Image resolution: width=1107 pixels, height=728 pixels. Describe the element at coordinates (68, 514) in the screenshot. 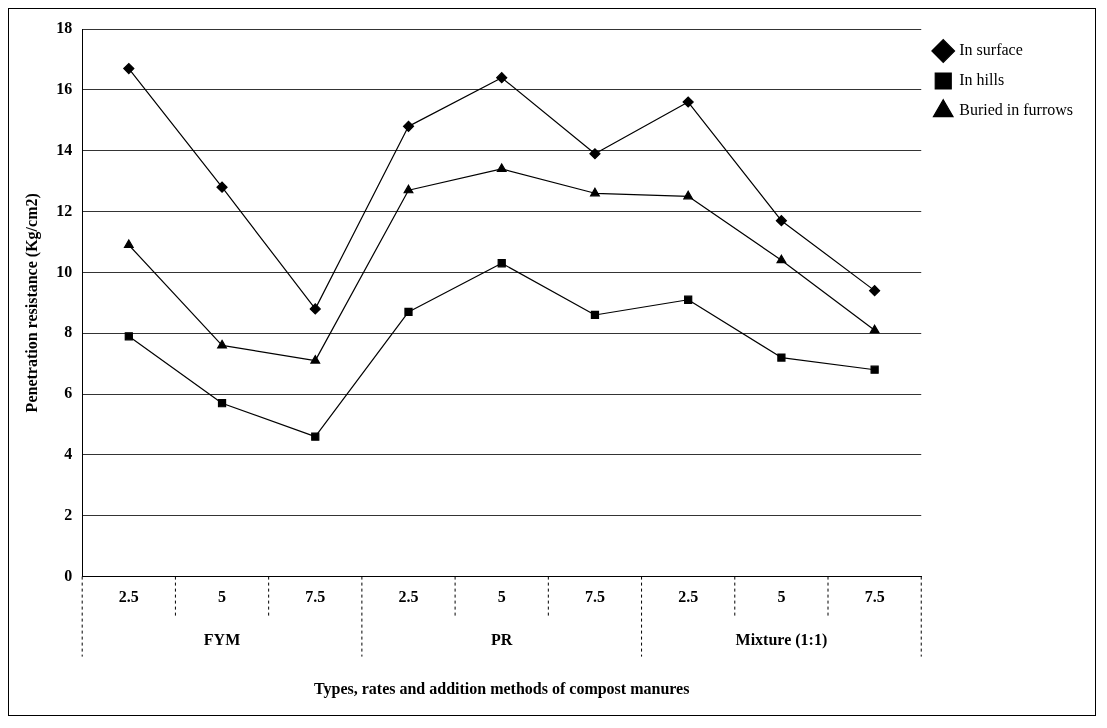

I see `y-tick-label: 2` at that location.